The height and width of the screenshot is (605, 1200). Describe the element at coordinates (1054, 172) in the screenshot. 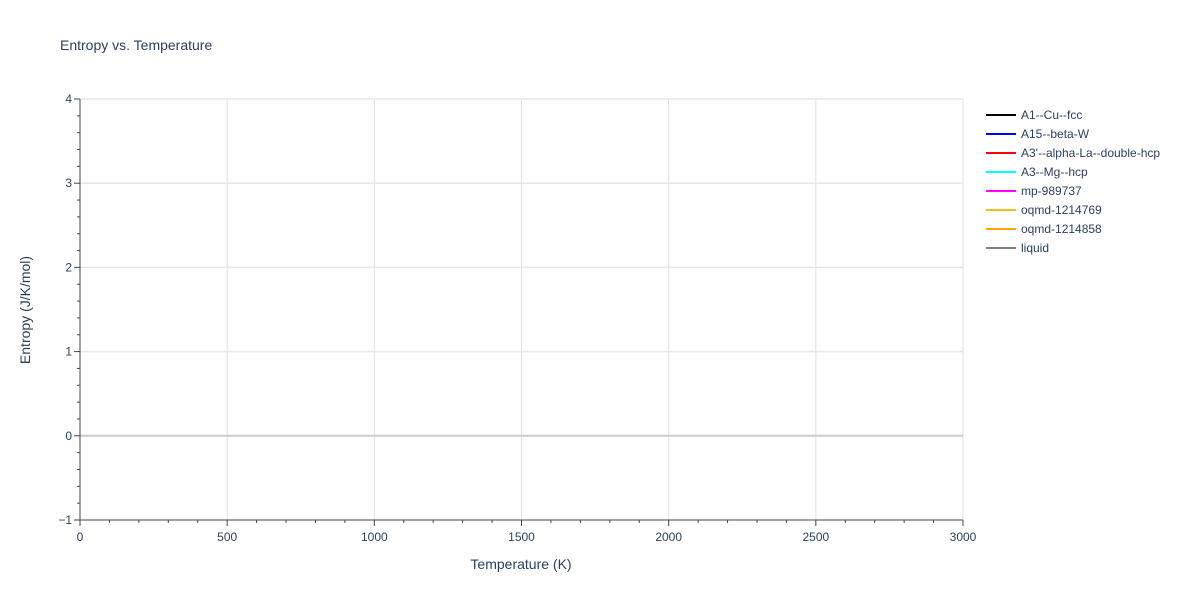

I see `legend-label: A3--Mg--hcp` at that location.